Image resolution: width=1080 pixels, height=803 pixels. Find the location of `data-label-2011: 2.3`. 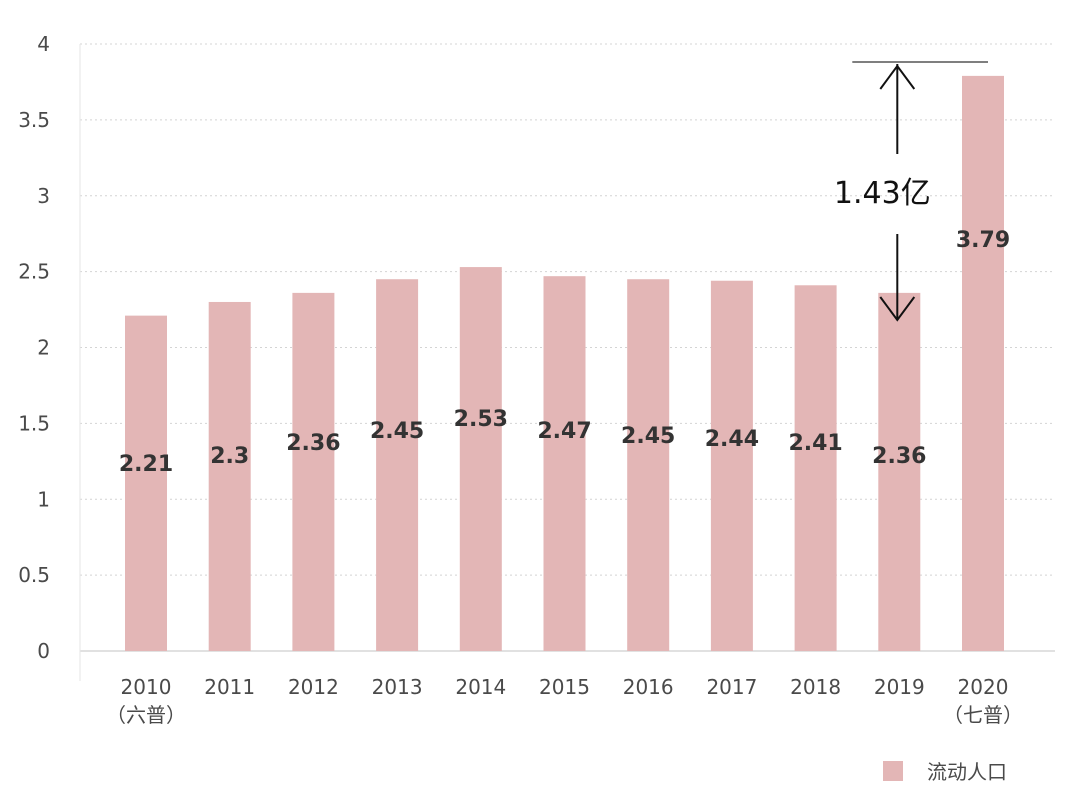

data-label-2011: 2.3 is located at coordinates (229, 456).